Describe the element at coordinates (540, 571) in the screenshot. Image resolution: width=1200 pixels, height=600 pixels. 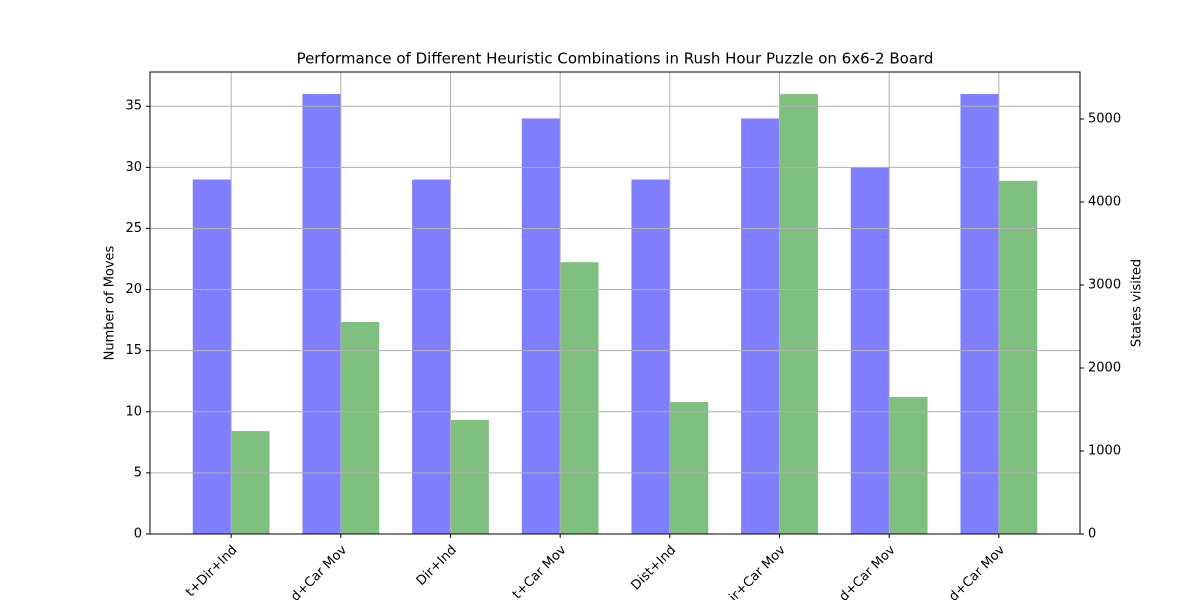
I see `x-tick-label: t+Car Mov` at that location.